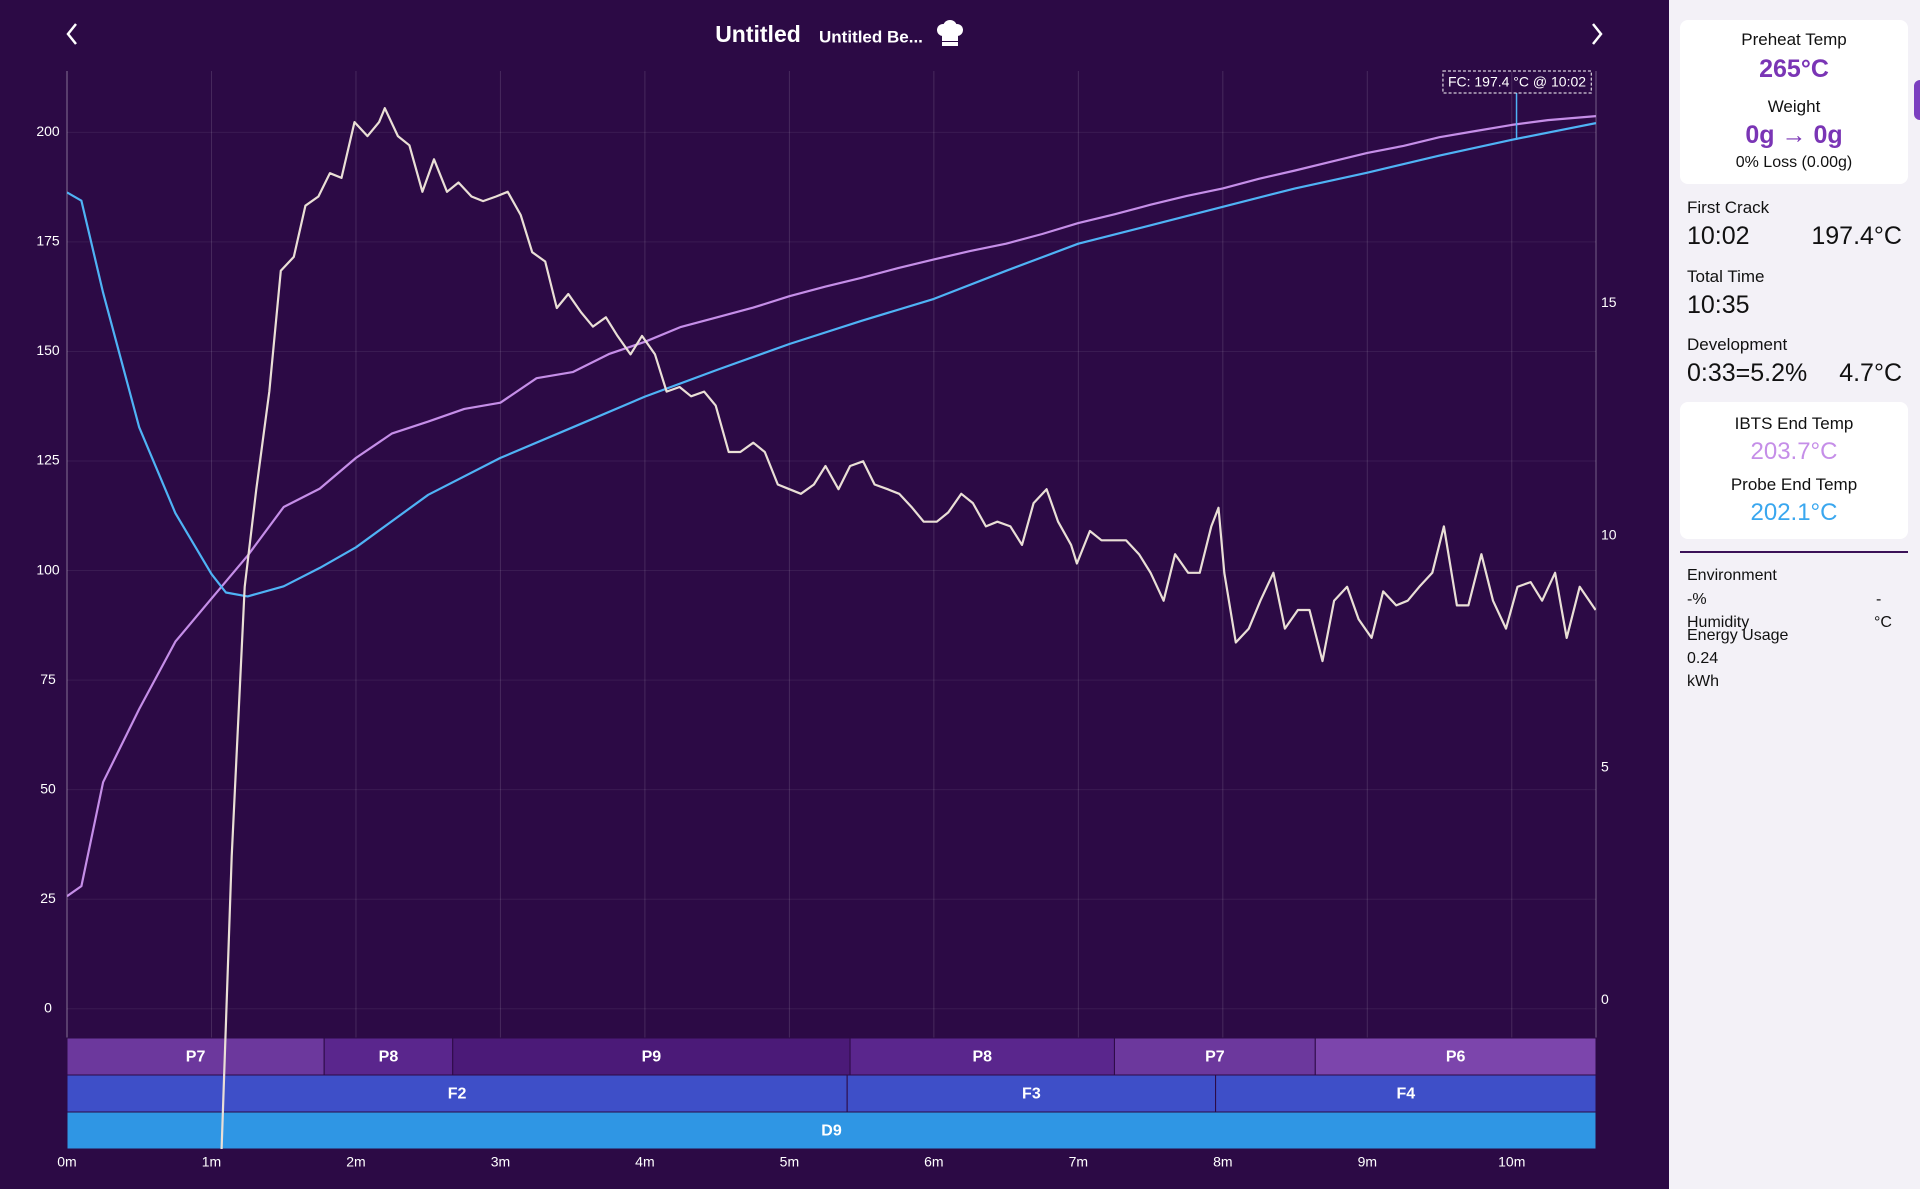 The height and width of the screenshot is (1189, 1920). What do you see at coordinates (1511, 1162) in the screenshot?
I see `x-tick-label: 10m` at bounding box center [1511, 1162].